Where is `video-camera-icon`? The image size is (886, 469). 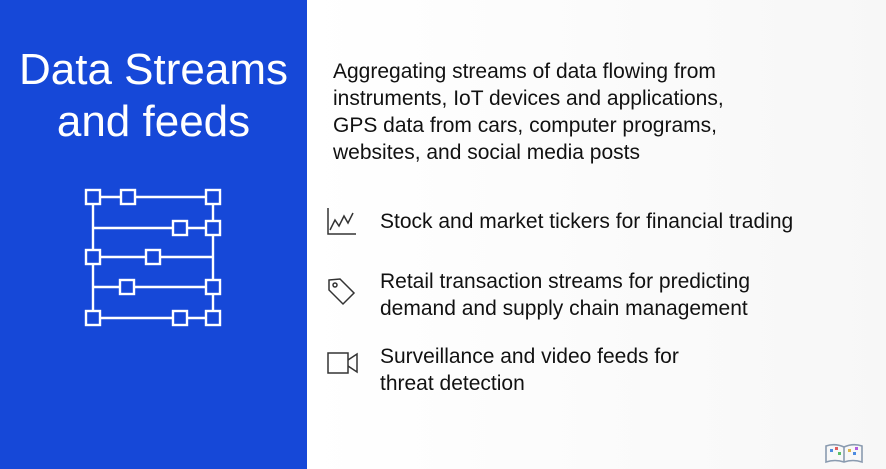 video-camera-icon is located at coordinates (342, 363).